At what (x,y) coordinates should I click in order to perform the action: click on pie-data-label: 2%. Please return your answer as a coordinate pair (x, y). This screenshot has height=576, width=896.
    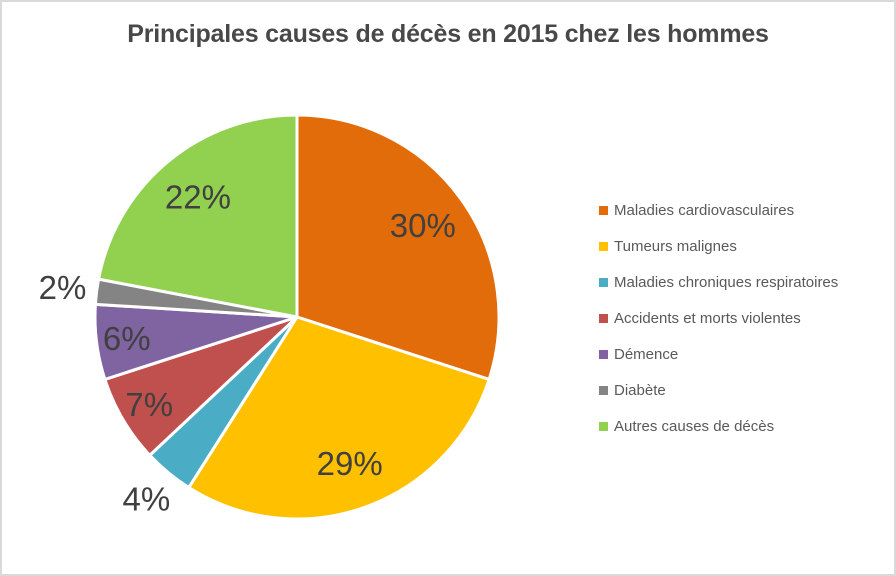
    Looking at the image, I should click on (63, 287).